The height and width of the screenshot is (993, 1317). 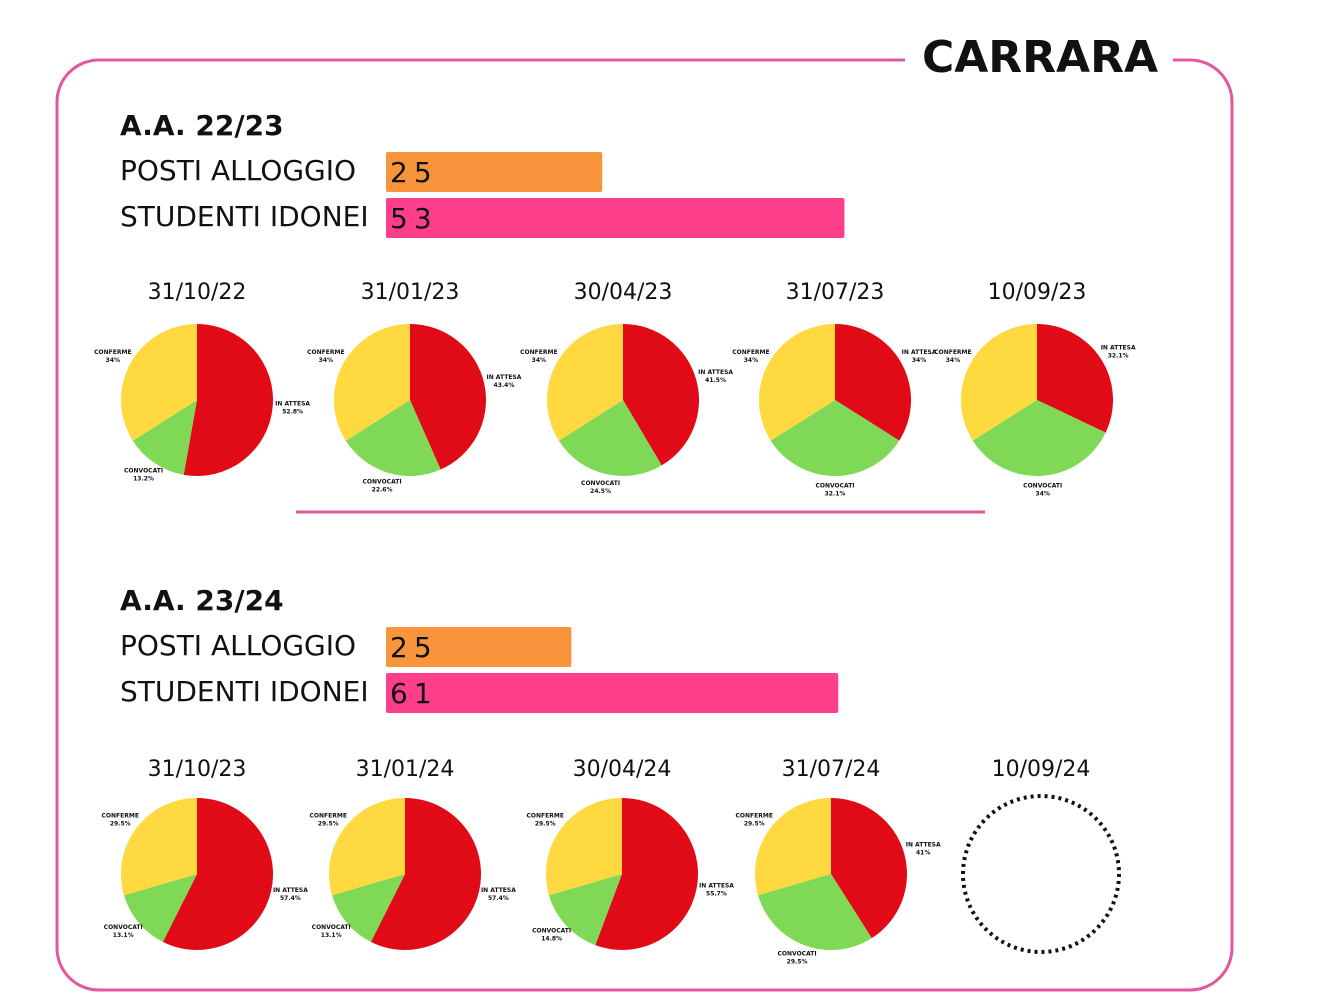 I want to click on pie-title: 31/10/23, so click(x=197, y=769).